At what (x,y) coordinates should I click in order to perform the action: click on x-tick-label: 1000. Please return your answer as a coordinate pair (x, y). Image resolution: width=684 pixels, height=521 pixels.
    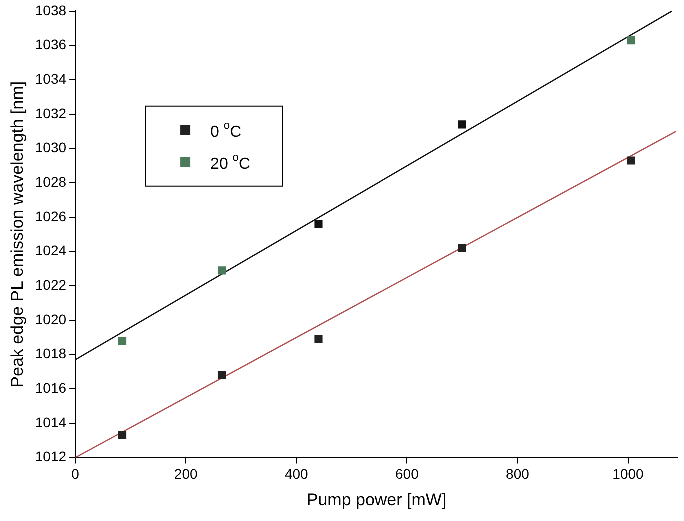
    Looking at the image, I should click on (628, 474).